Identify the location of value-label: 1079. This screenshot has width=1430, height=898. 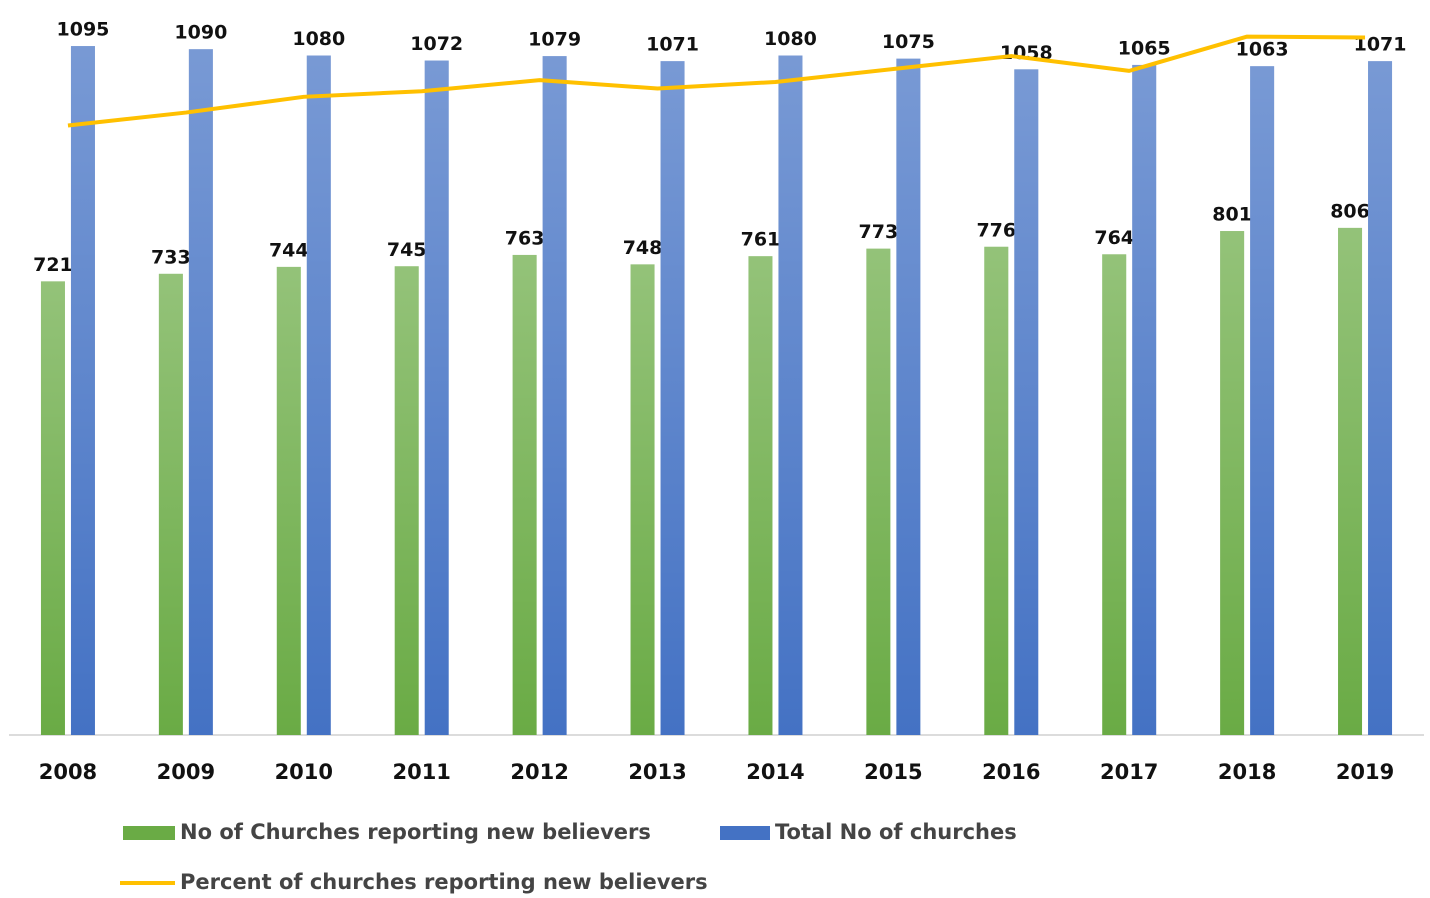
(554, 40).